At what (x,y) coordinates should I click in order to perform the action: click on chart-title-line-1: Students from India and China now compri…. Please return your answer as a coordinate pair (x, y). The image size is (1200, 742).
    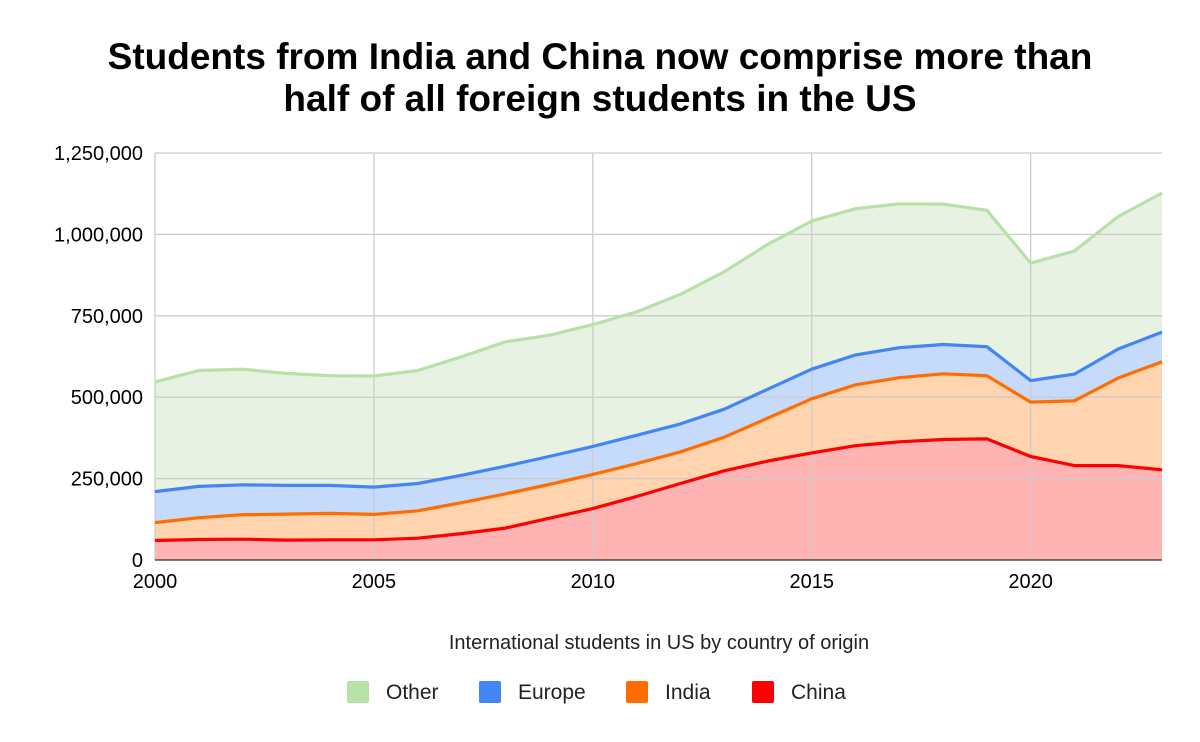
    Looking at the image, I should click on (600, 56).